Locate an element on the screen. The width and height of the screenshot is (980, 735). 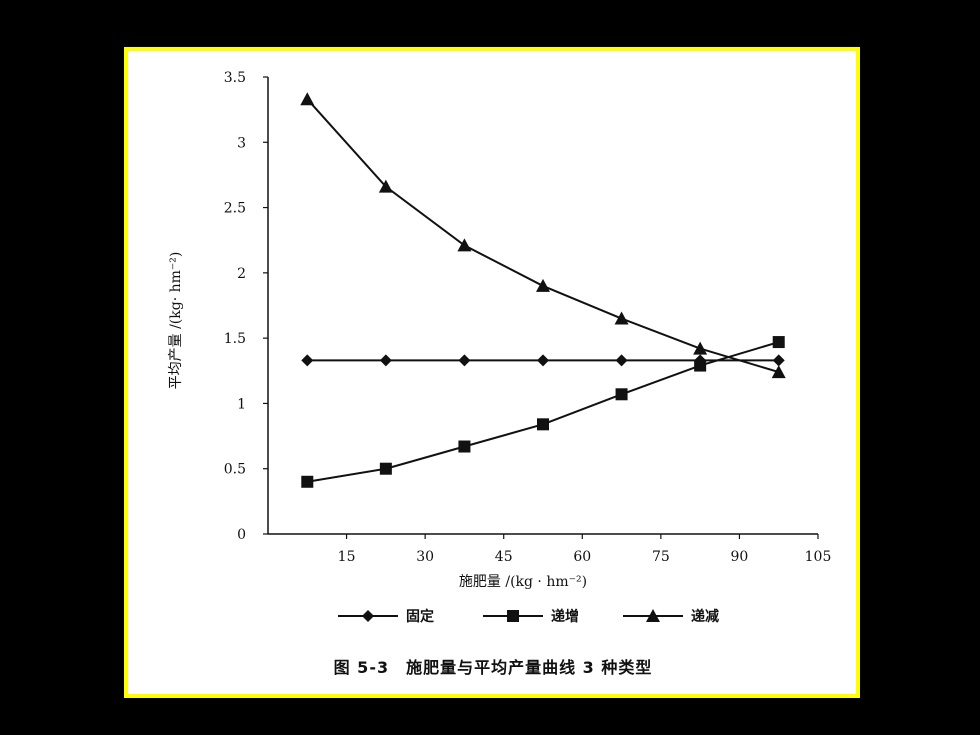
figure-caption: 图 5-3 施肥量与平均产量曲线 3 种类型 is located at coordinates (493, 667).